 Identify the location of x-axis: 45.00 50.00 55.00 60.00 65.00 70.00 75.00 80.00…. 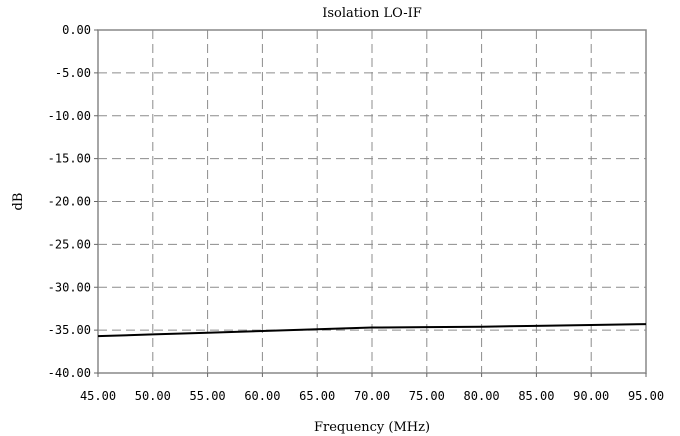
(372, 388).